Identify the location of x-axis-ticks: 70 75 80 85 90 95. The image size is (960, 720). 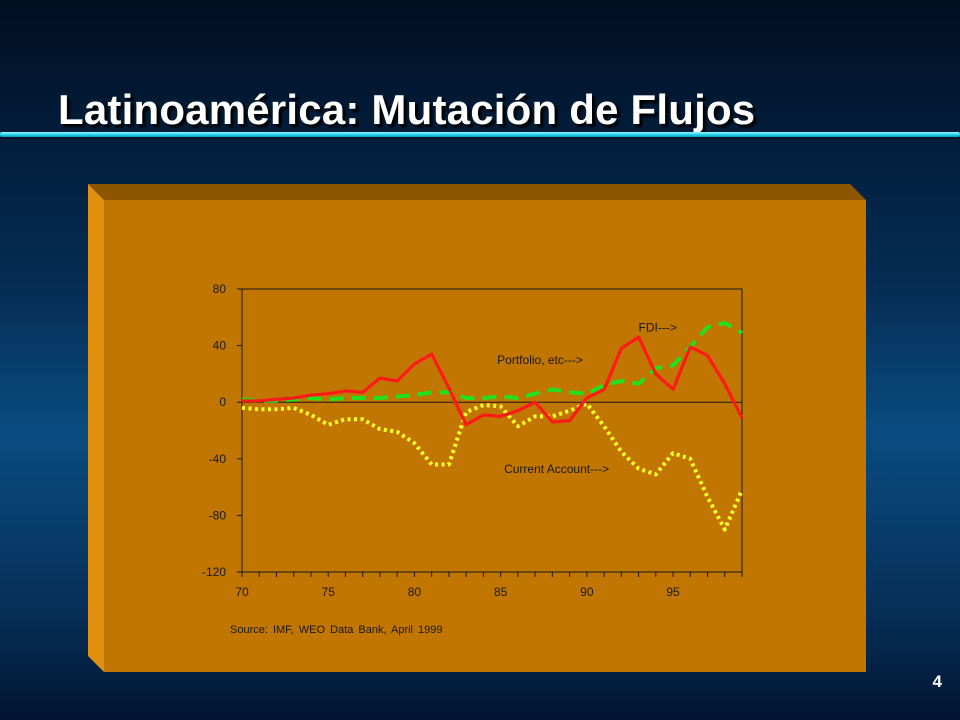
(489, 585).